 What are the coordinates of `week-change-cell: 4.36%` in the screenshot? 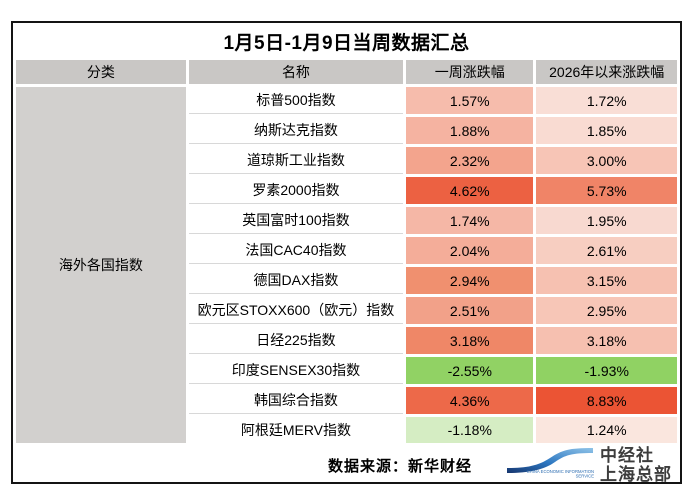 It's located at (470, 400).